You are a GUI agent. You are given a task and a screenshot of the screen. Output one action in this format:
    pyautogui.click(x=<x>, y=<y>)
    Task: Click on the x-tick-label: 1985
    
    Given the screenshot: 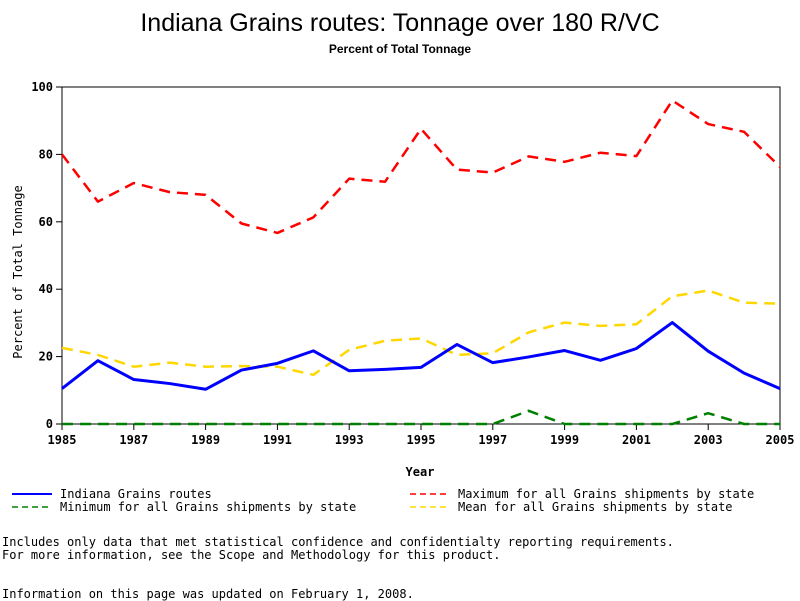 What is the action you would take?
    pyautogui.click(x=62, y=440)
    